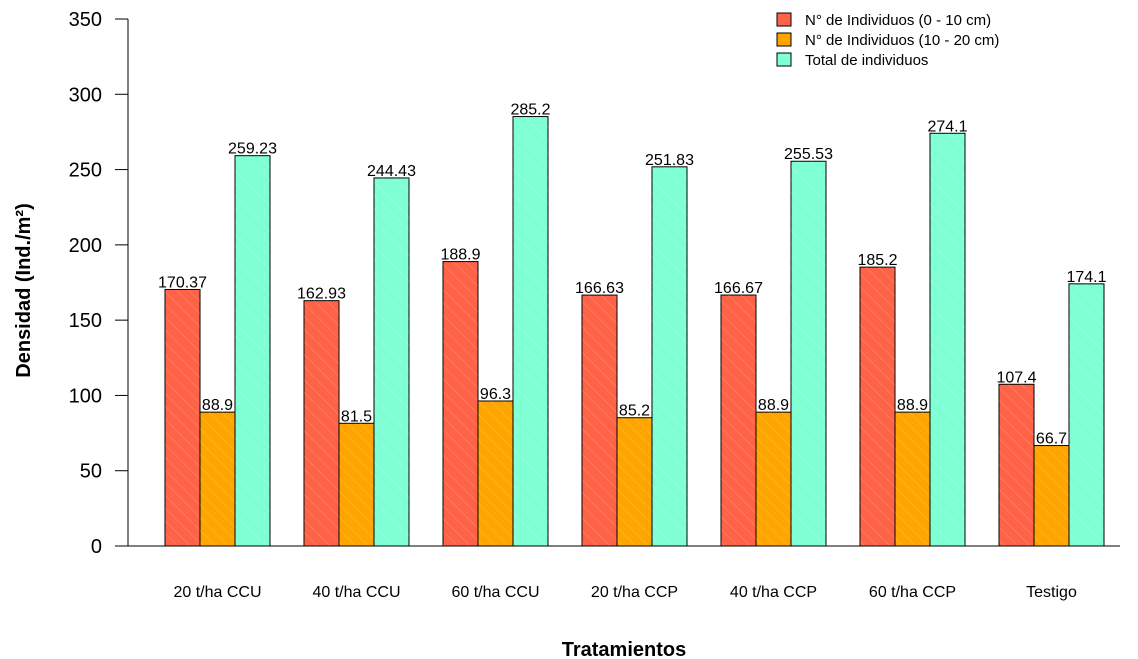 The width and height of the screenshot is (1138, 659). I want to click on y-tick-label: 200, so click(85, 246).